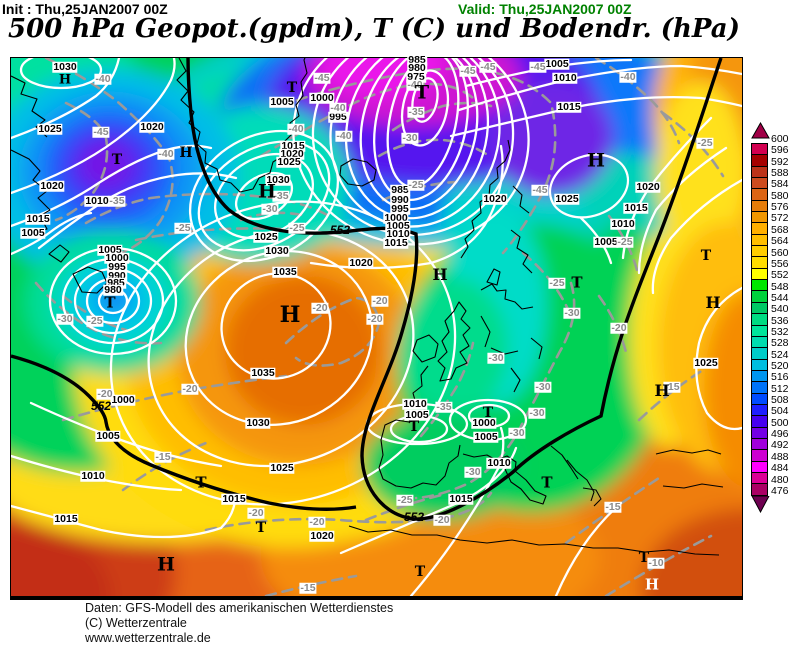 Image resolution: width=790 pixels, height=648 pixels. I want to click on init-time-label: Init : Thu,25JAN2007 00Z, so click(85, 9).